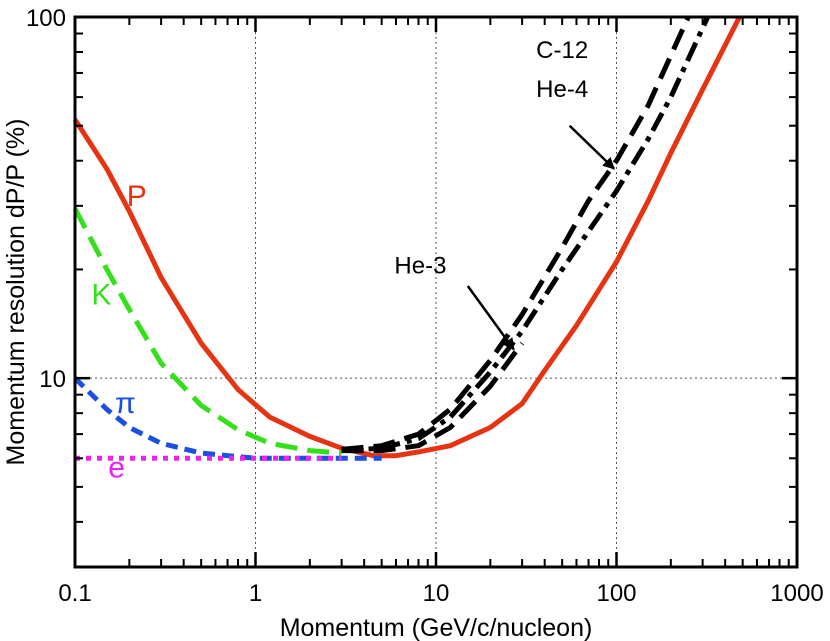  I want to click on x-axis-label: Momentum (GeV/c/nucleon), so click(436, 627).